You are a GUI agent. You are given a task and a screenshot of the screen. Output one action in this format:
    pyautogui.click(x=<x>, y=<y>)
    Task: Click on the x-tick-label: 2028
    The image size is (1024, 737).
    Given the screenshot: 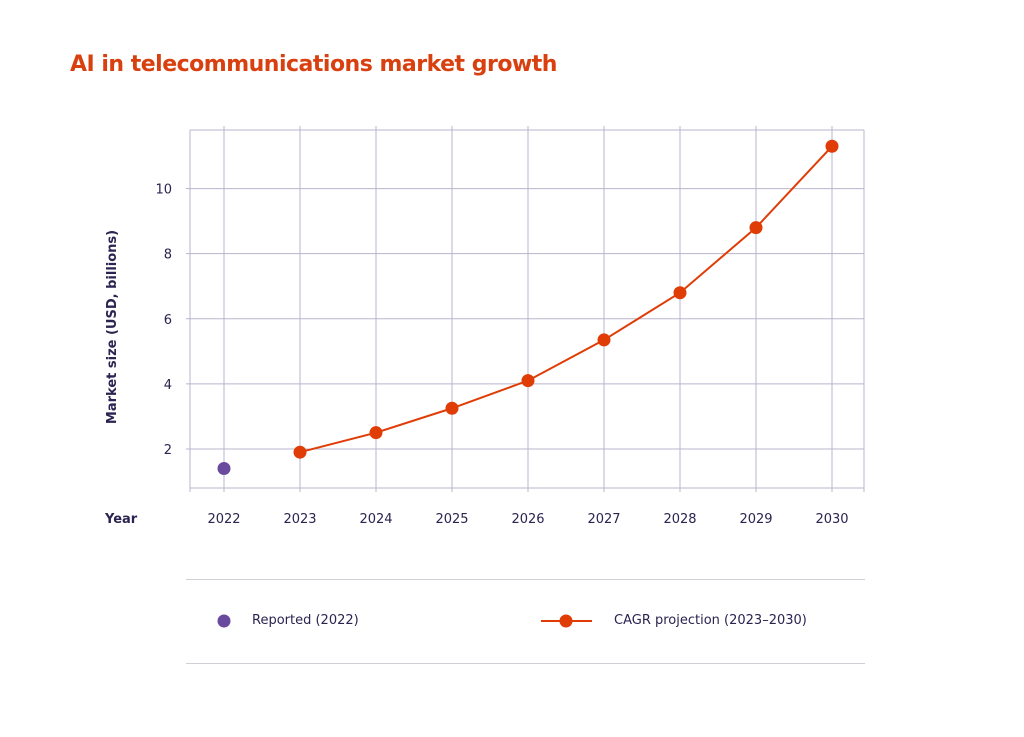 What is the action you would take?
    pyautogui.click(x=679, y=519)
    